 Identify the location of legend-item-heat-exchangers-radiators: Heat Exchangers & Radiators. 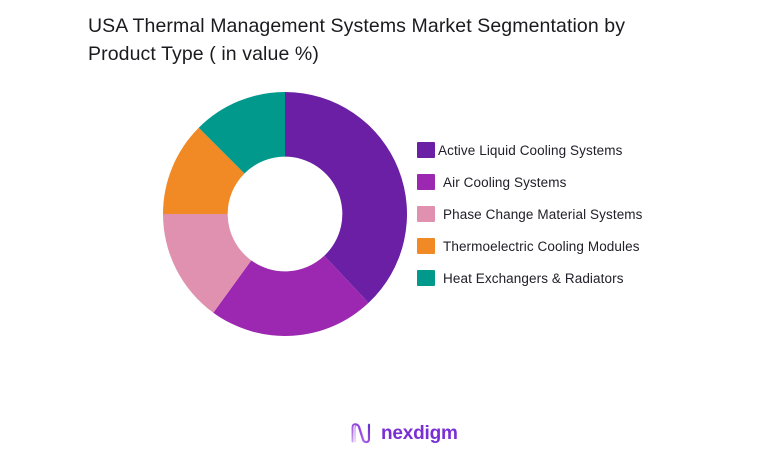
(567, 278).